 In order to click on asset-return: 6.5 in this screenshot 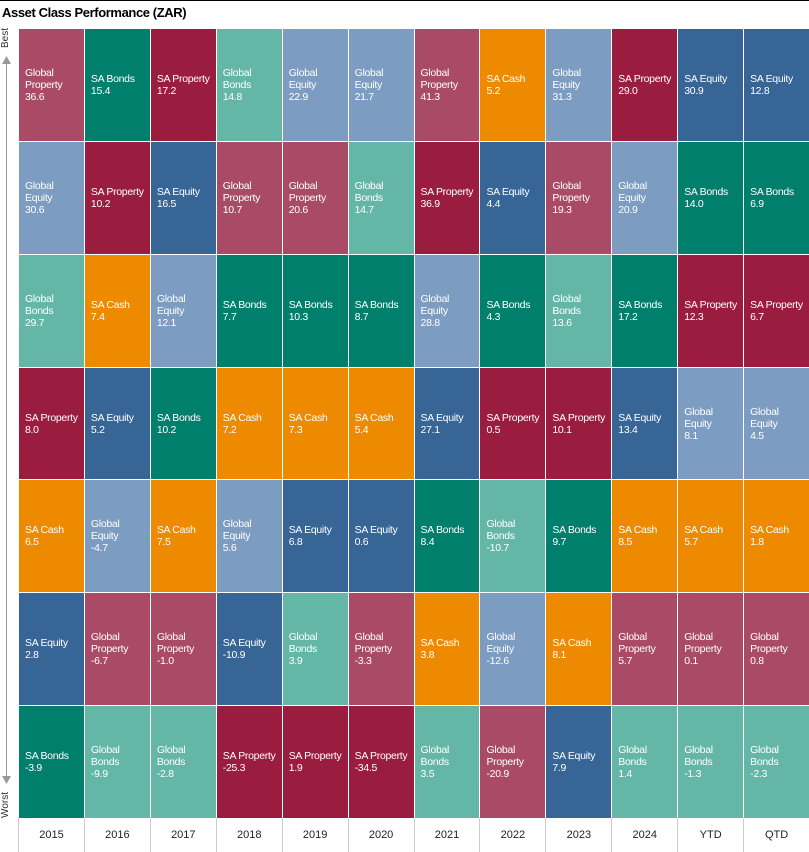, I will do `click(32, 542)`.